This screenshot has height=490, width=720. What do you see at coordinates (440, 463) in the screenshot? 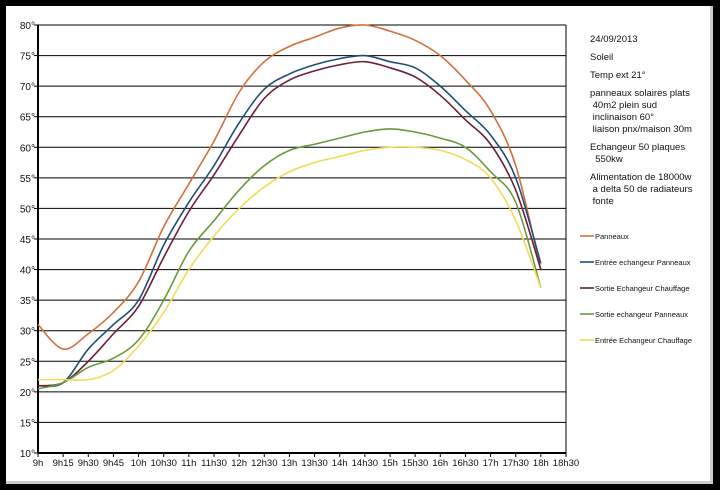
I see `x-tick-label: 16h` at bounding box center [440, 463].